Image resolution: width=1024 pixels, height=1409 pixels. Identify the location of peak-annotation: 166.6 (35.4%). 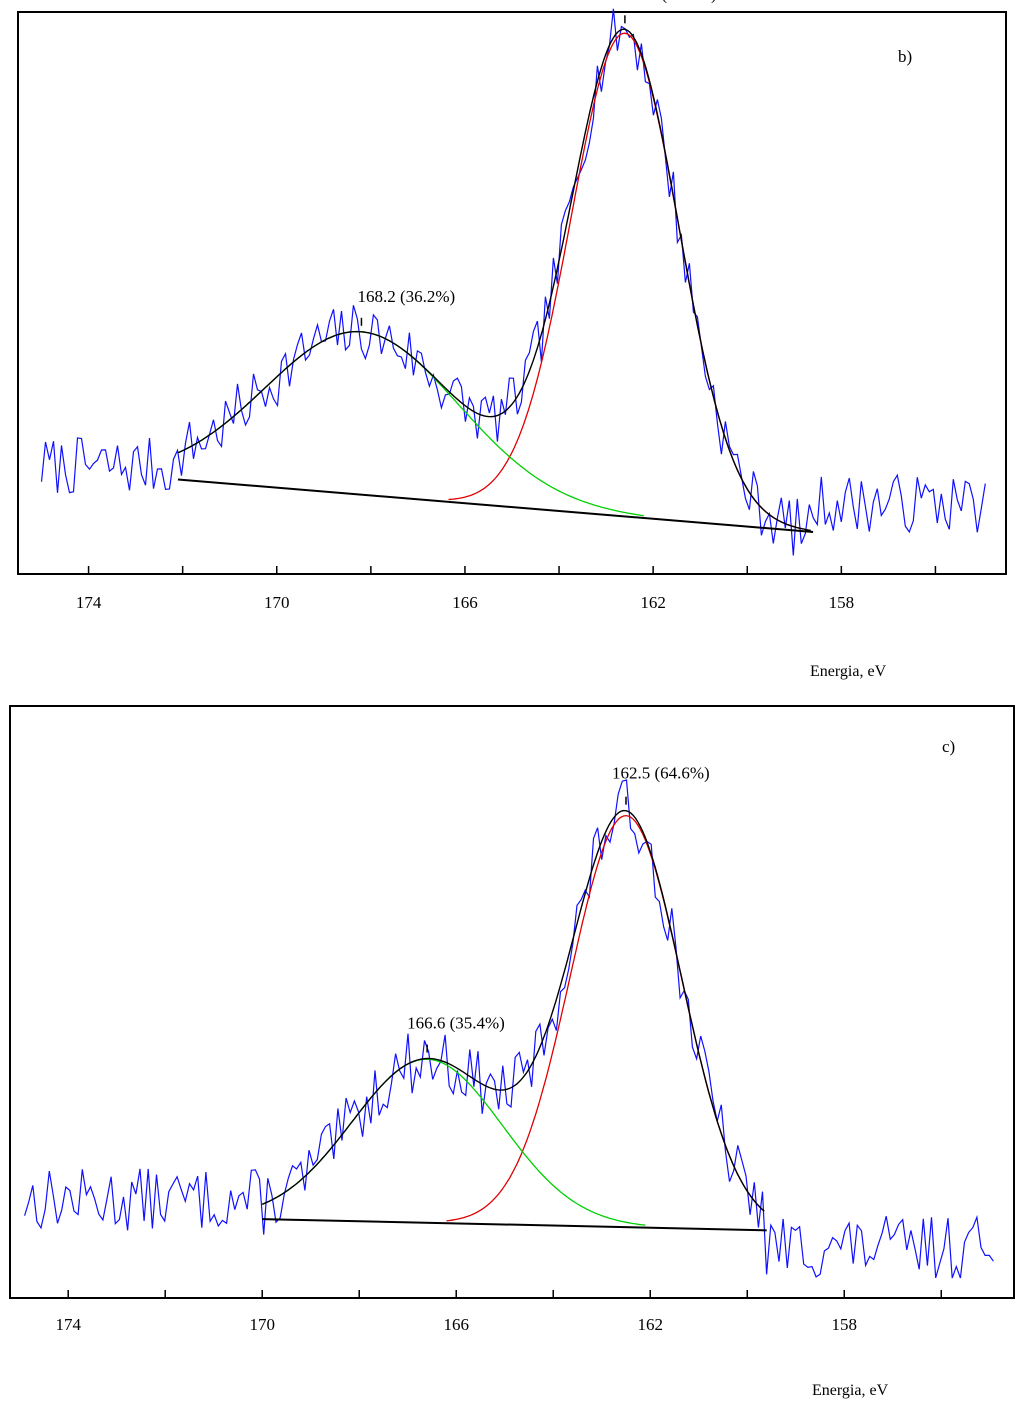
(456, 1023).